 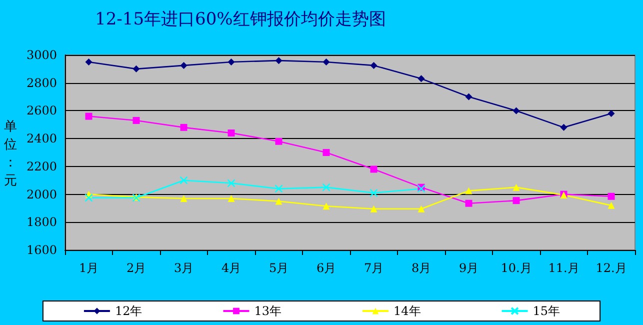 What do you see at coordinates (128, 311) in the screenshot?
I see `legend-label: 12年` at bounding box center [128, 311].